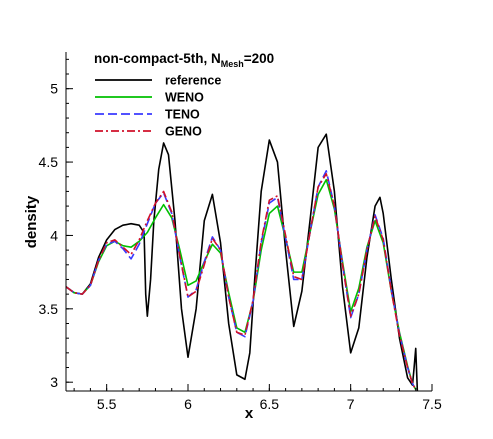 The image size is (493, 439). What do you see at coordinates (182, 115) in the screenshot?
I see `legend-label-teno: TENO` at bounding box center [182, 115].